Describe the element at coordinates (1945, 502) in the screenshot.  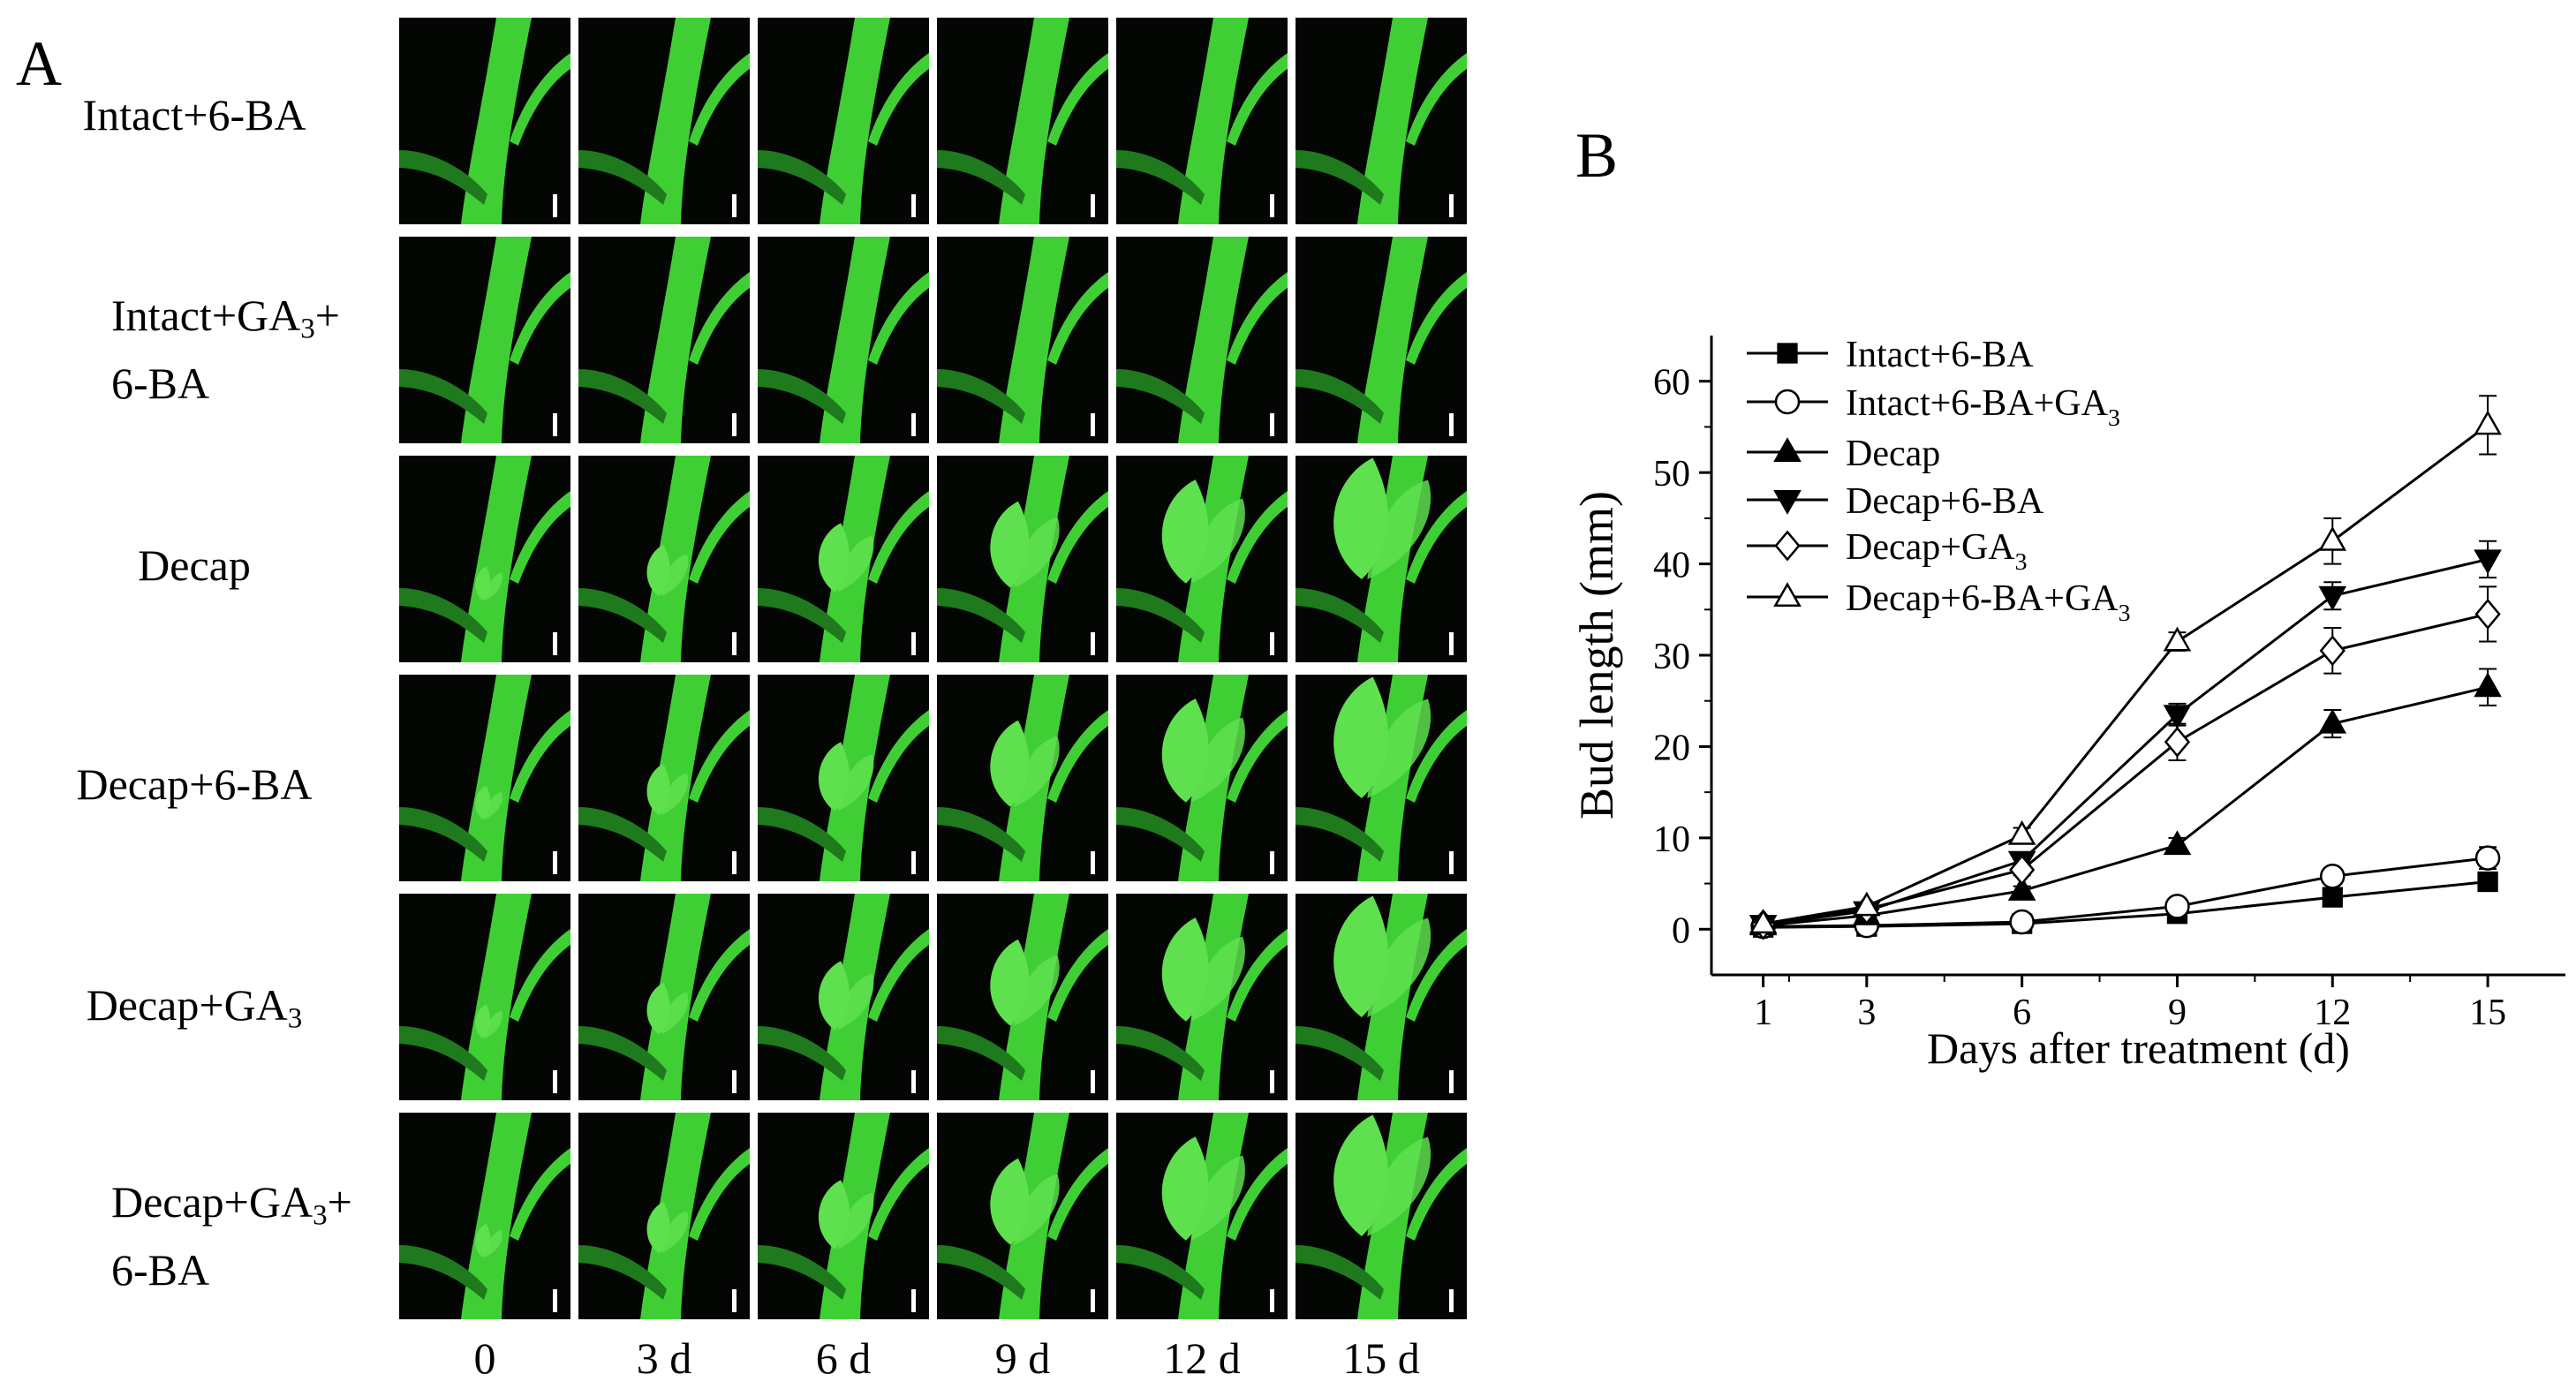
I see `legend-label: Decap+6-BA` at that location.